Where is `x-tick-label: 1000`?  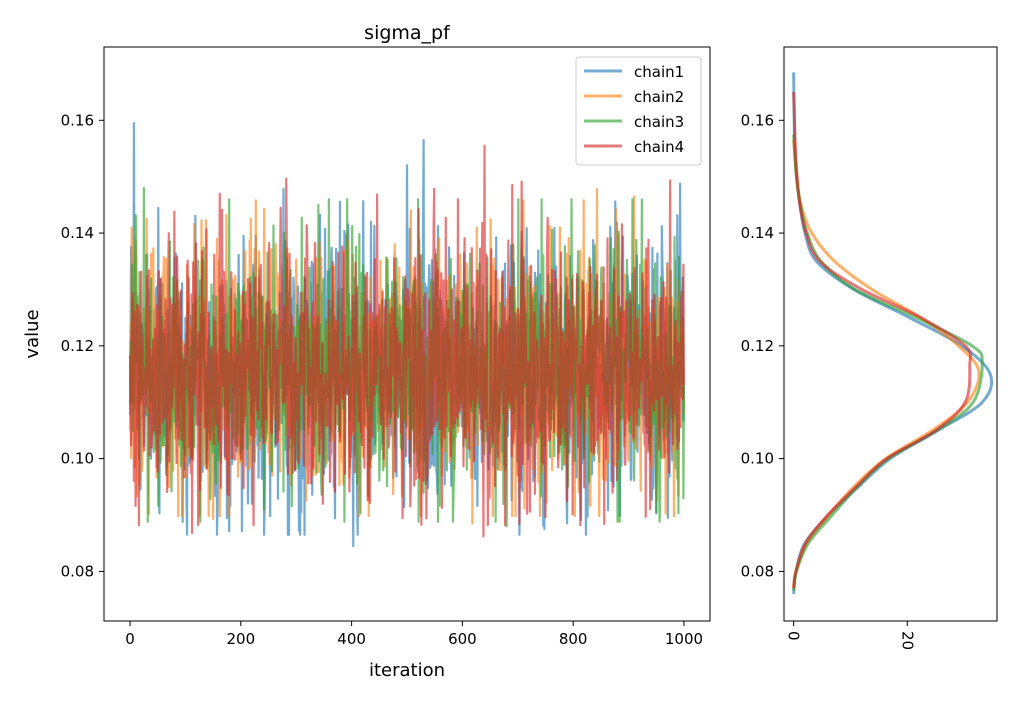 x-tick-label: 1000 is located at coordinates (684, 639).